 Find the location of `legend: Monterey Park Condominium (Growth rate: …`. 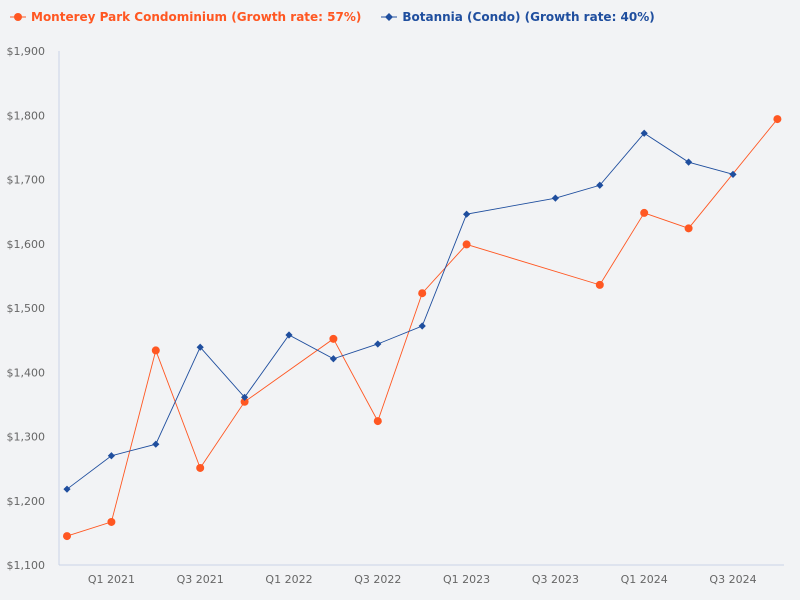

legend: Monterey Park Condominium (Growth rate: … is located at coordinates (332, 17).